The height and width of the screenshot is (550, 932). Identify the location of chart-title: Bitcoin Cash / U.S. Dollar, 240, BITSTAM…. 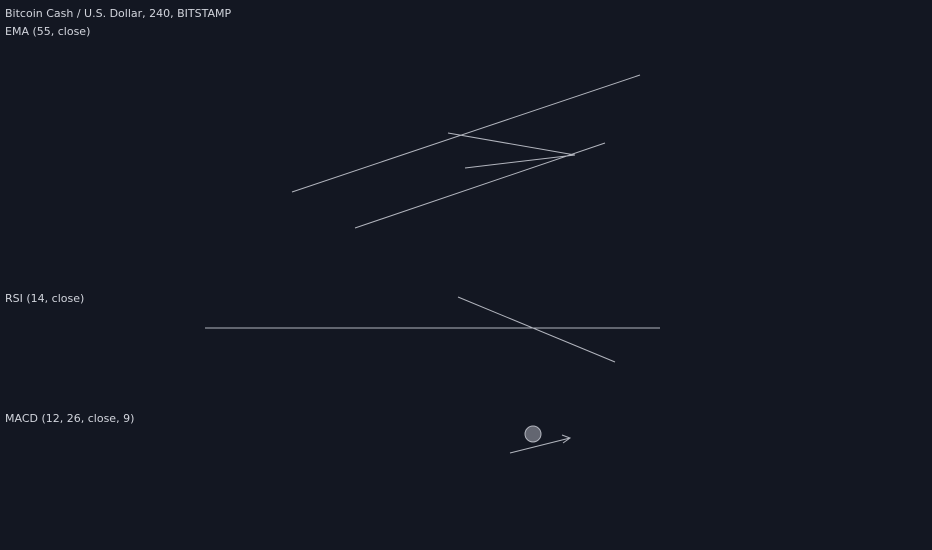
(118, 13).